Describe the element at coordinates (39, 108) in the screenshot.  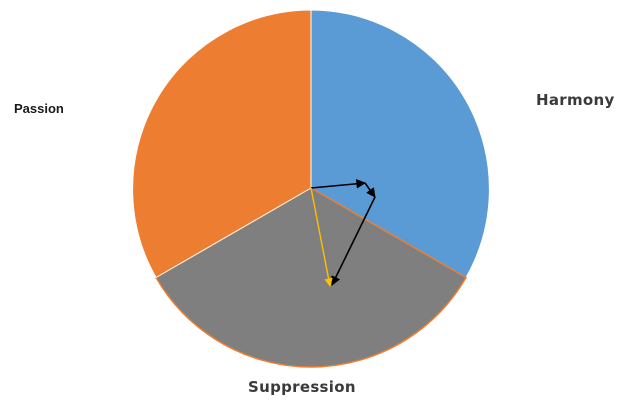
I see `label-passion: Passion` at that location.